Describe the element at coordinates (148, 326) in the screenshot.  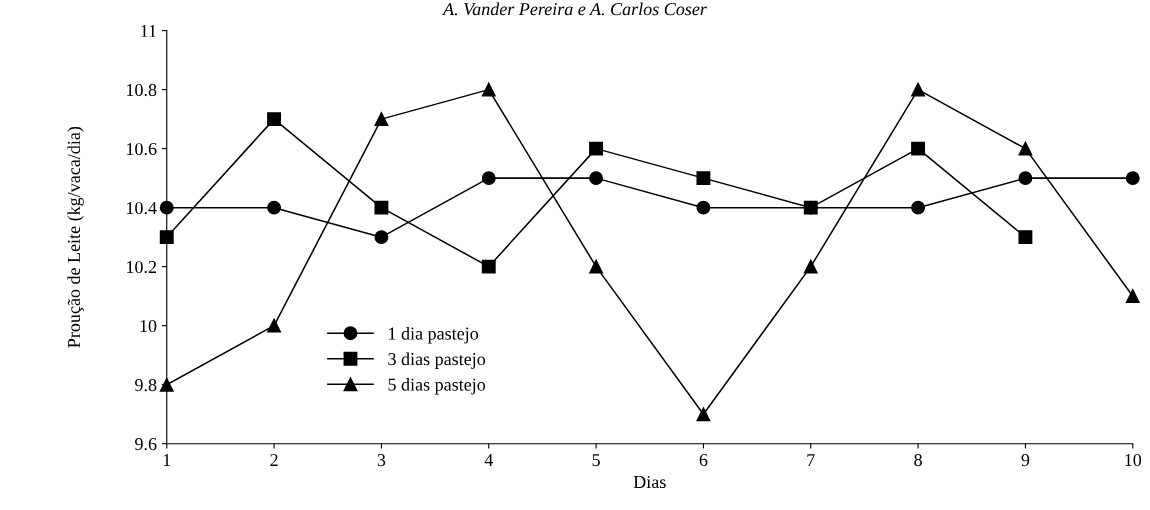
I see `y-tick-label: 10` at that location.